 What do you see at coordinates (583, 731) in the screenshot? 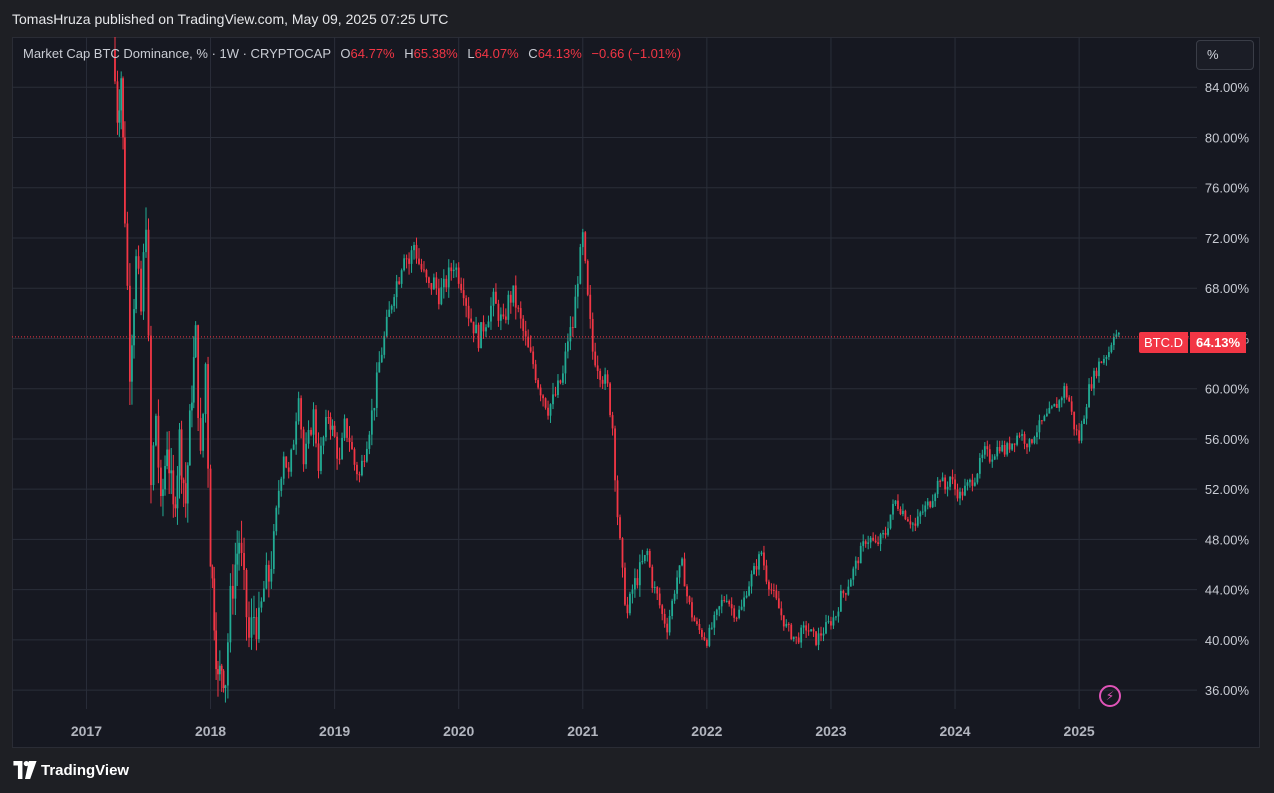
I see `time-axis: 2017 2018 2019 2020 2021 2022 2023 2024 2025` at bounding box center [583, 731].